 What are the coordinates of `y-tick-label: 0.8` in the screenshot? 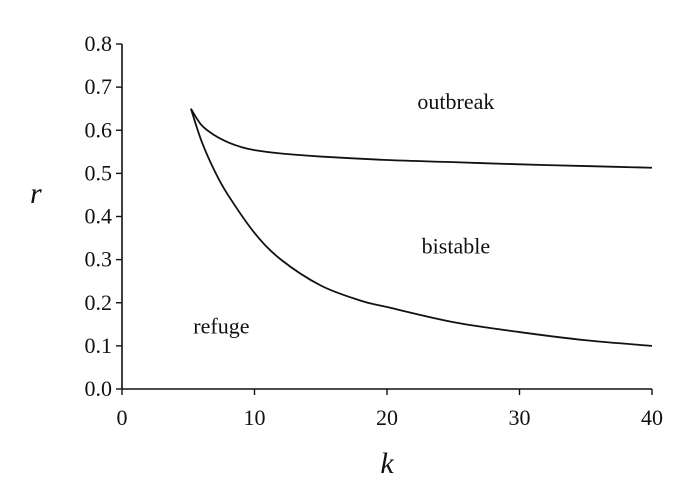 It's located at (99, 43).